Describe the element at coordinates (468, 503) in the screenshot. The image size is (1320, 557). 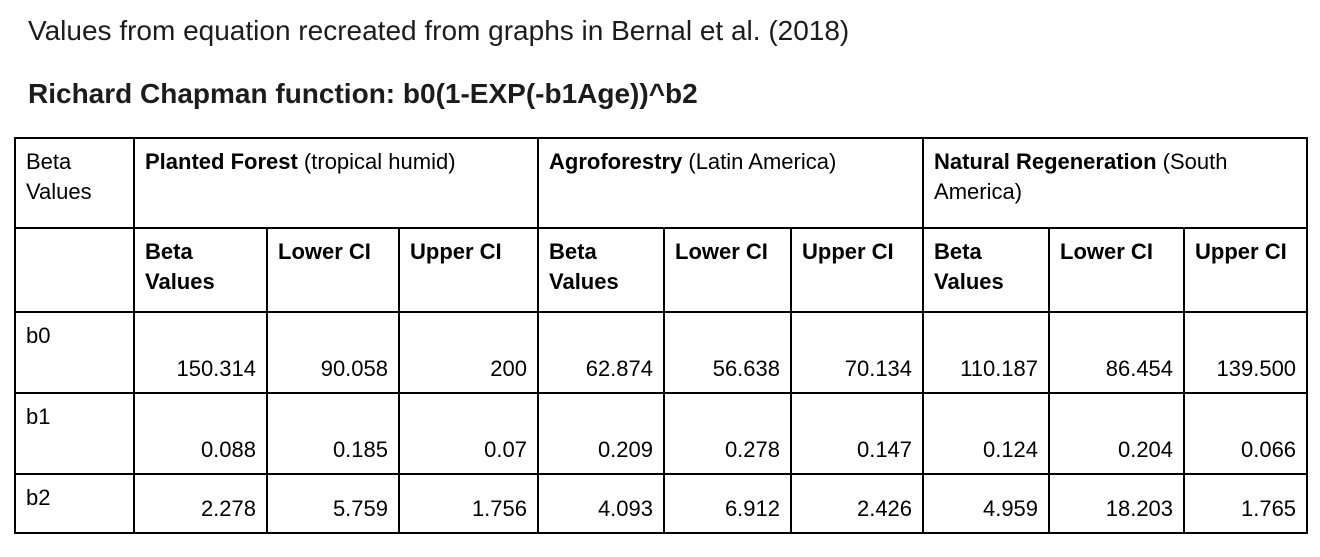
I see `value-cell: 1.756` at that location.